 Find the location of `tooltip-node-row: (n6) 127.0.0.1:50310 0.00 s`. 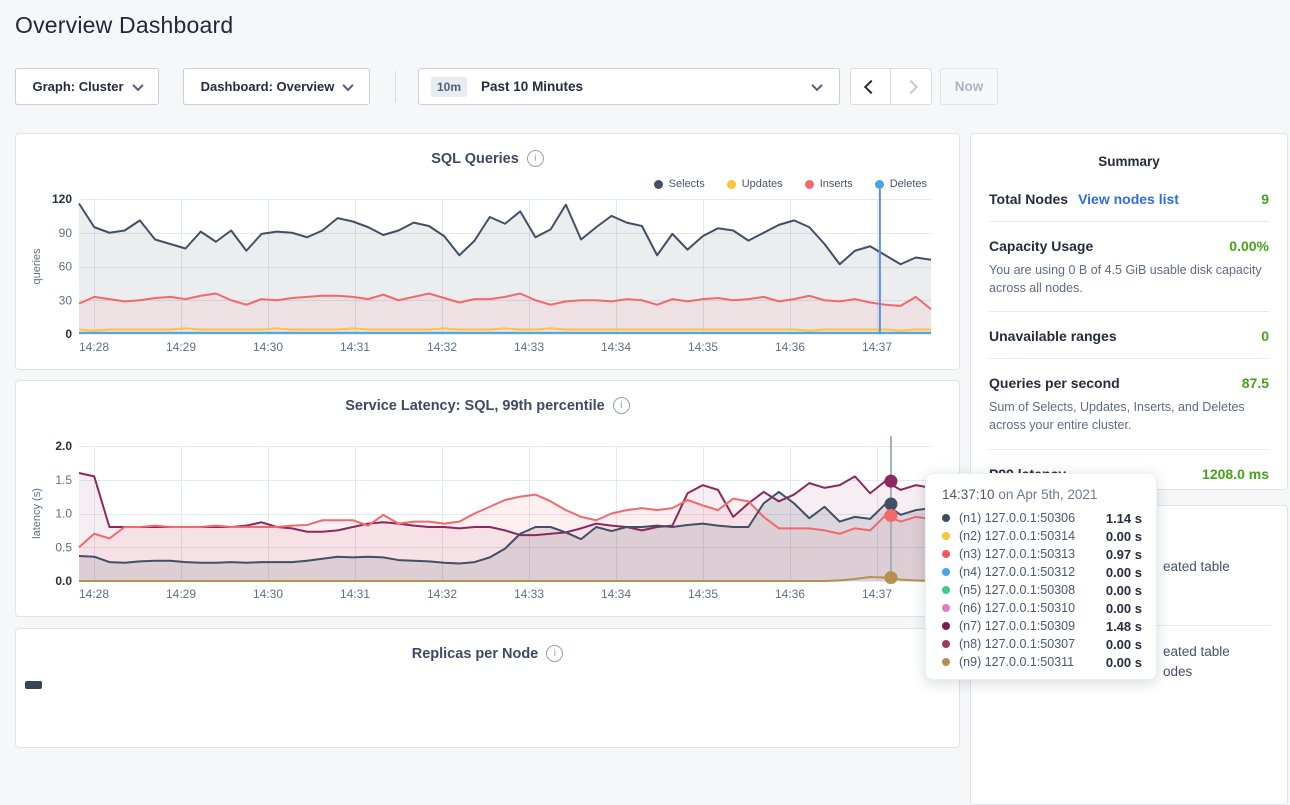

tooltip-node-row: (n6) 127.0.0.1:50310 0.00 s is located at coordinates (1042, 608).